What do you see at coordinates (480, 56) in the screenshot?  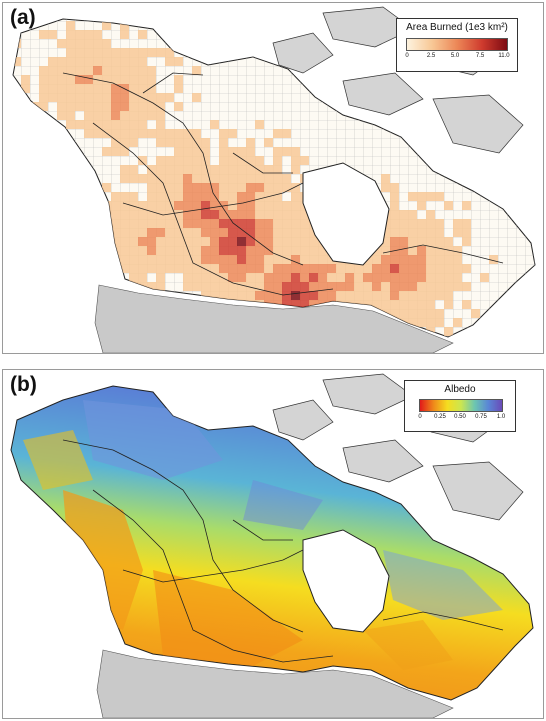 I see `legend-a-tick: 7.5` at bounding box center [480, 56].